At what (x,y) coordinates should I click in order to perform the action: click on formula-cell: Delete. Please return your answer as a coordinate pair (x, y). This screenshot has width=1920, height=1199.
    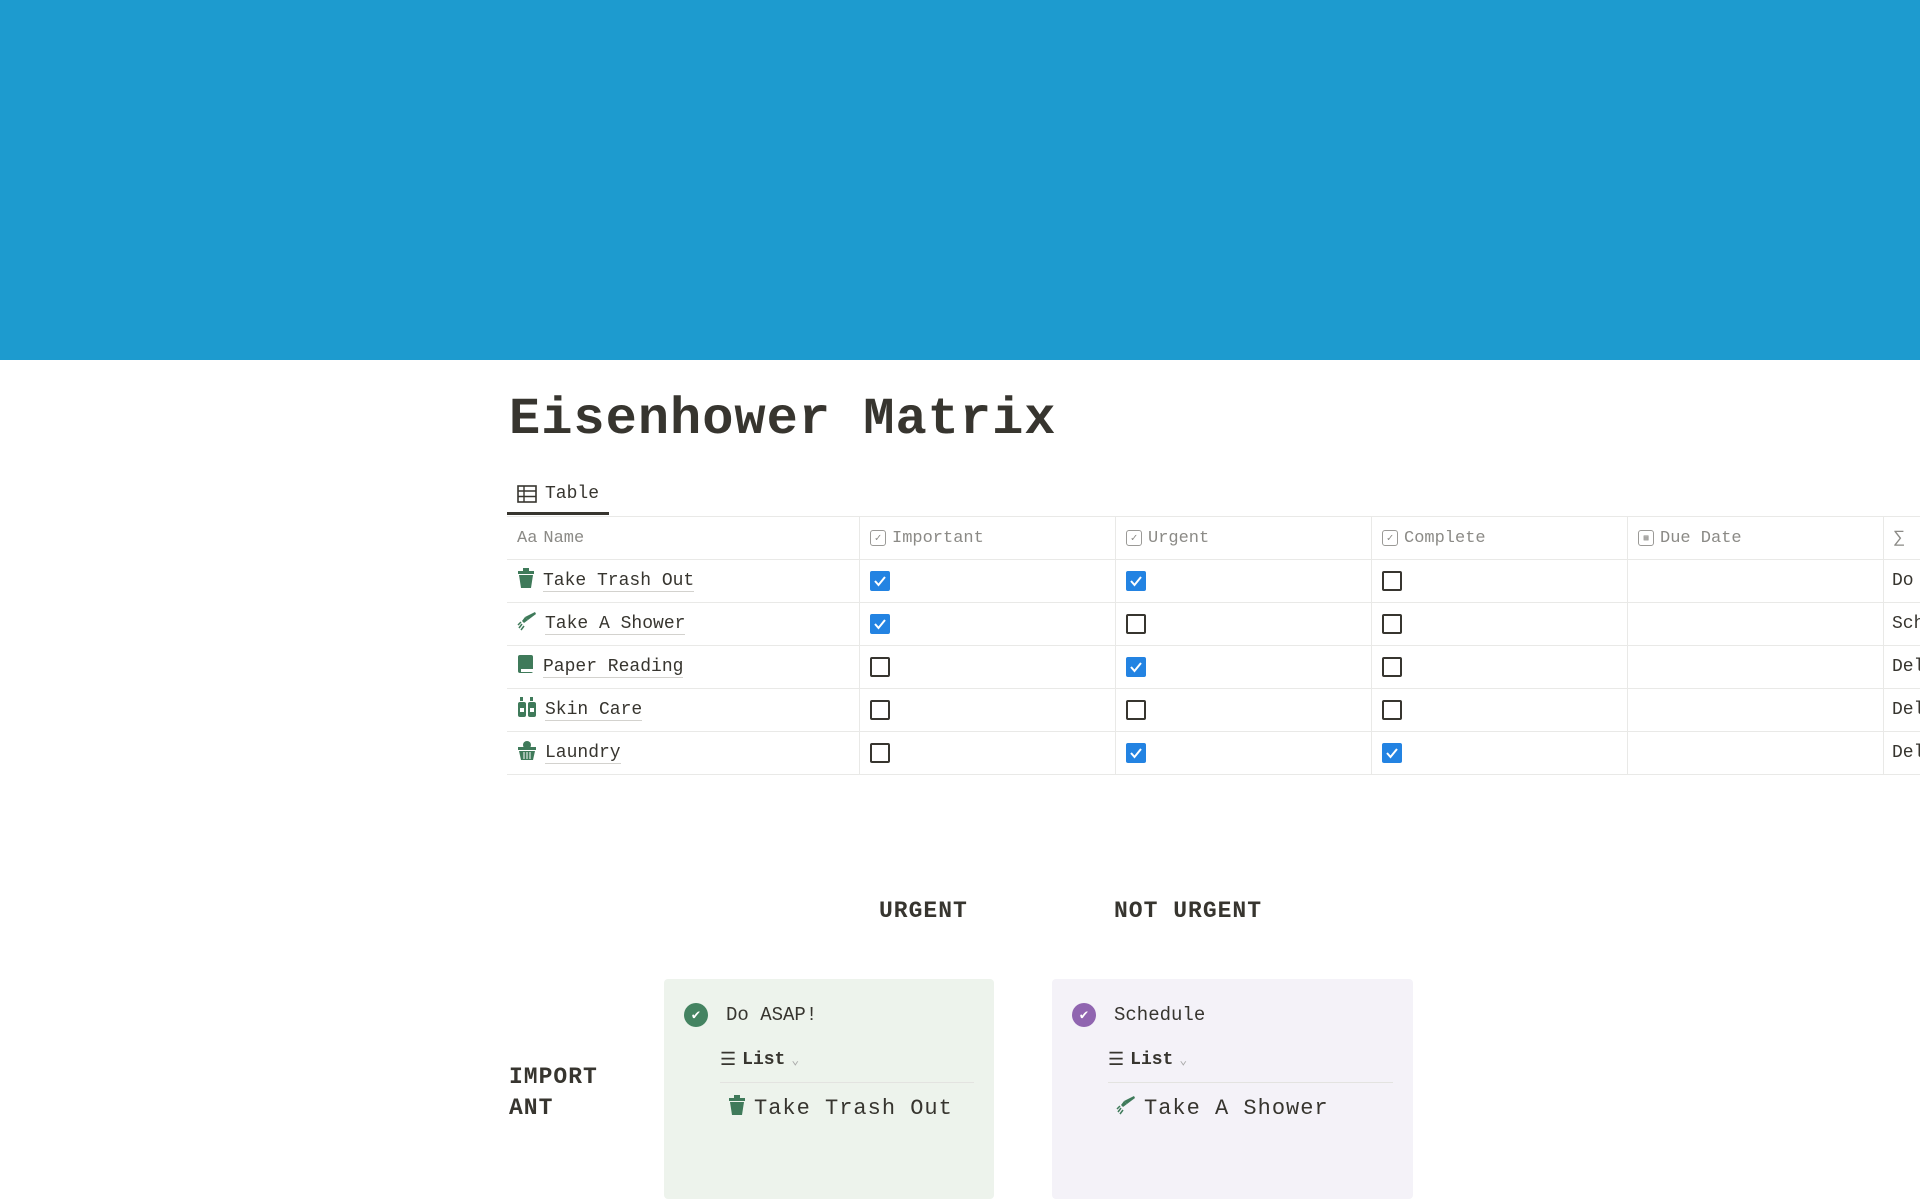
    Looking at the image, I should click on (1902, 710).